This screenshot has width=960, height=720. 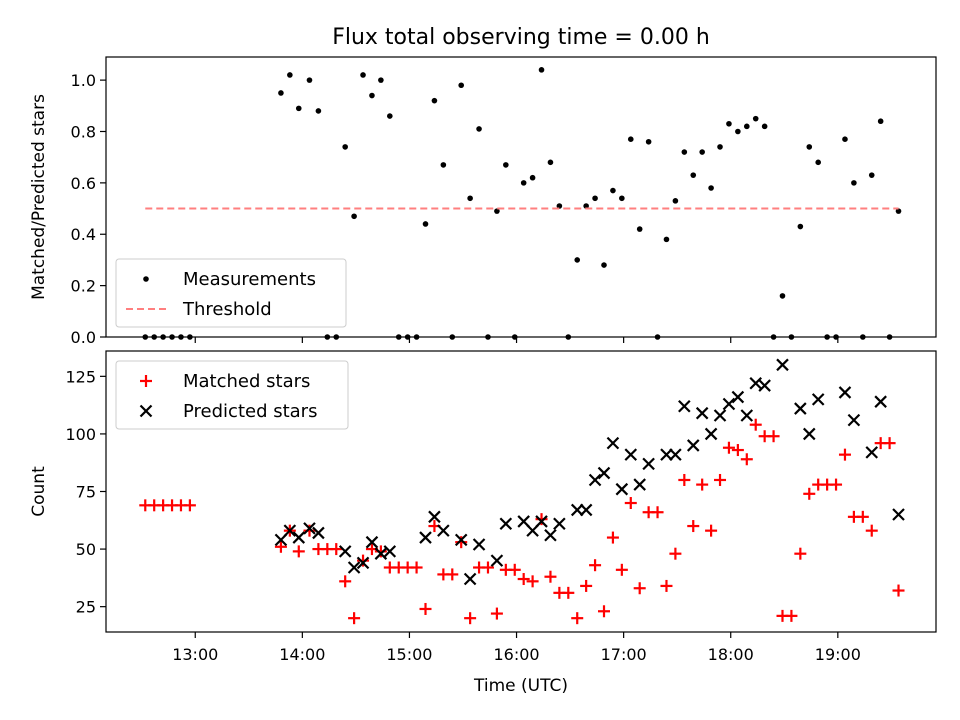 What do you see at coordinates (520, 686) in the screenshot?
I see `x-axis-label: Time (UTC)` at bounding box center [520, 686].